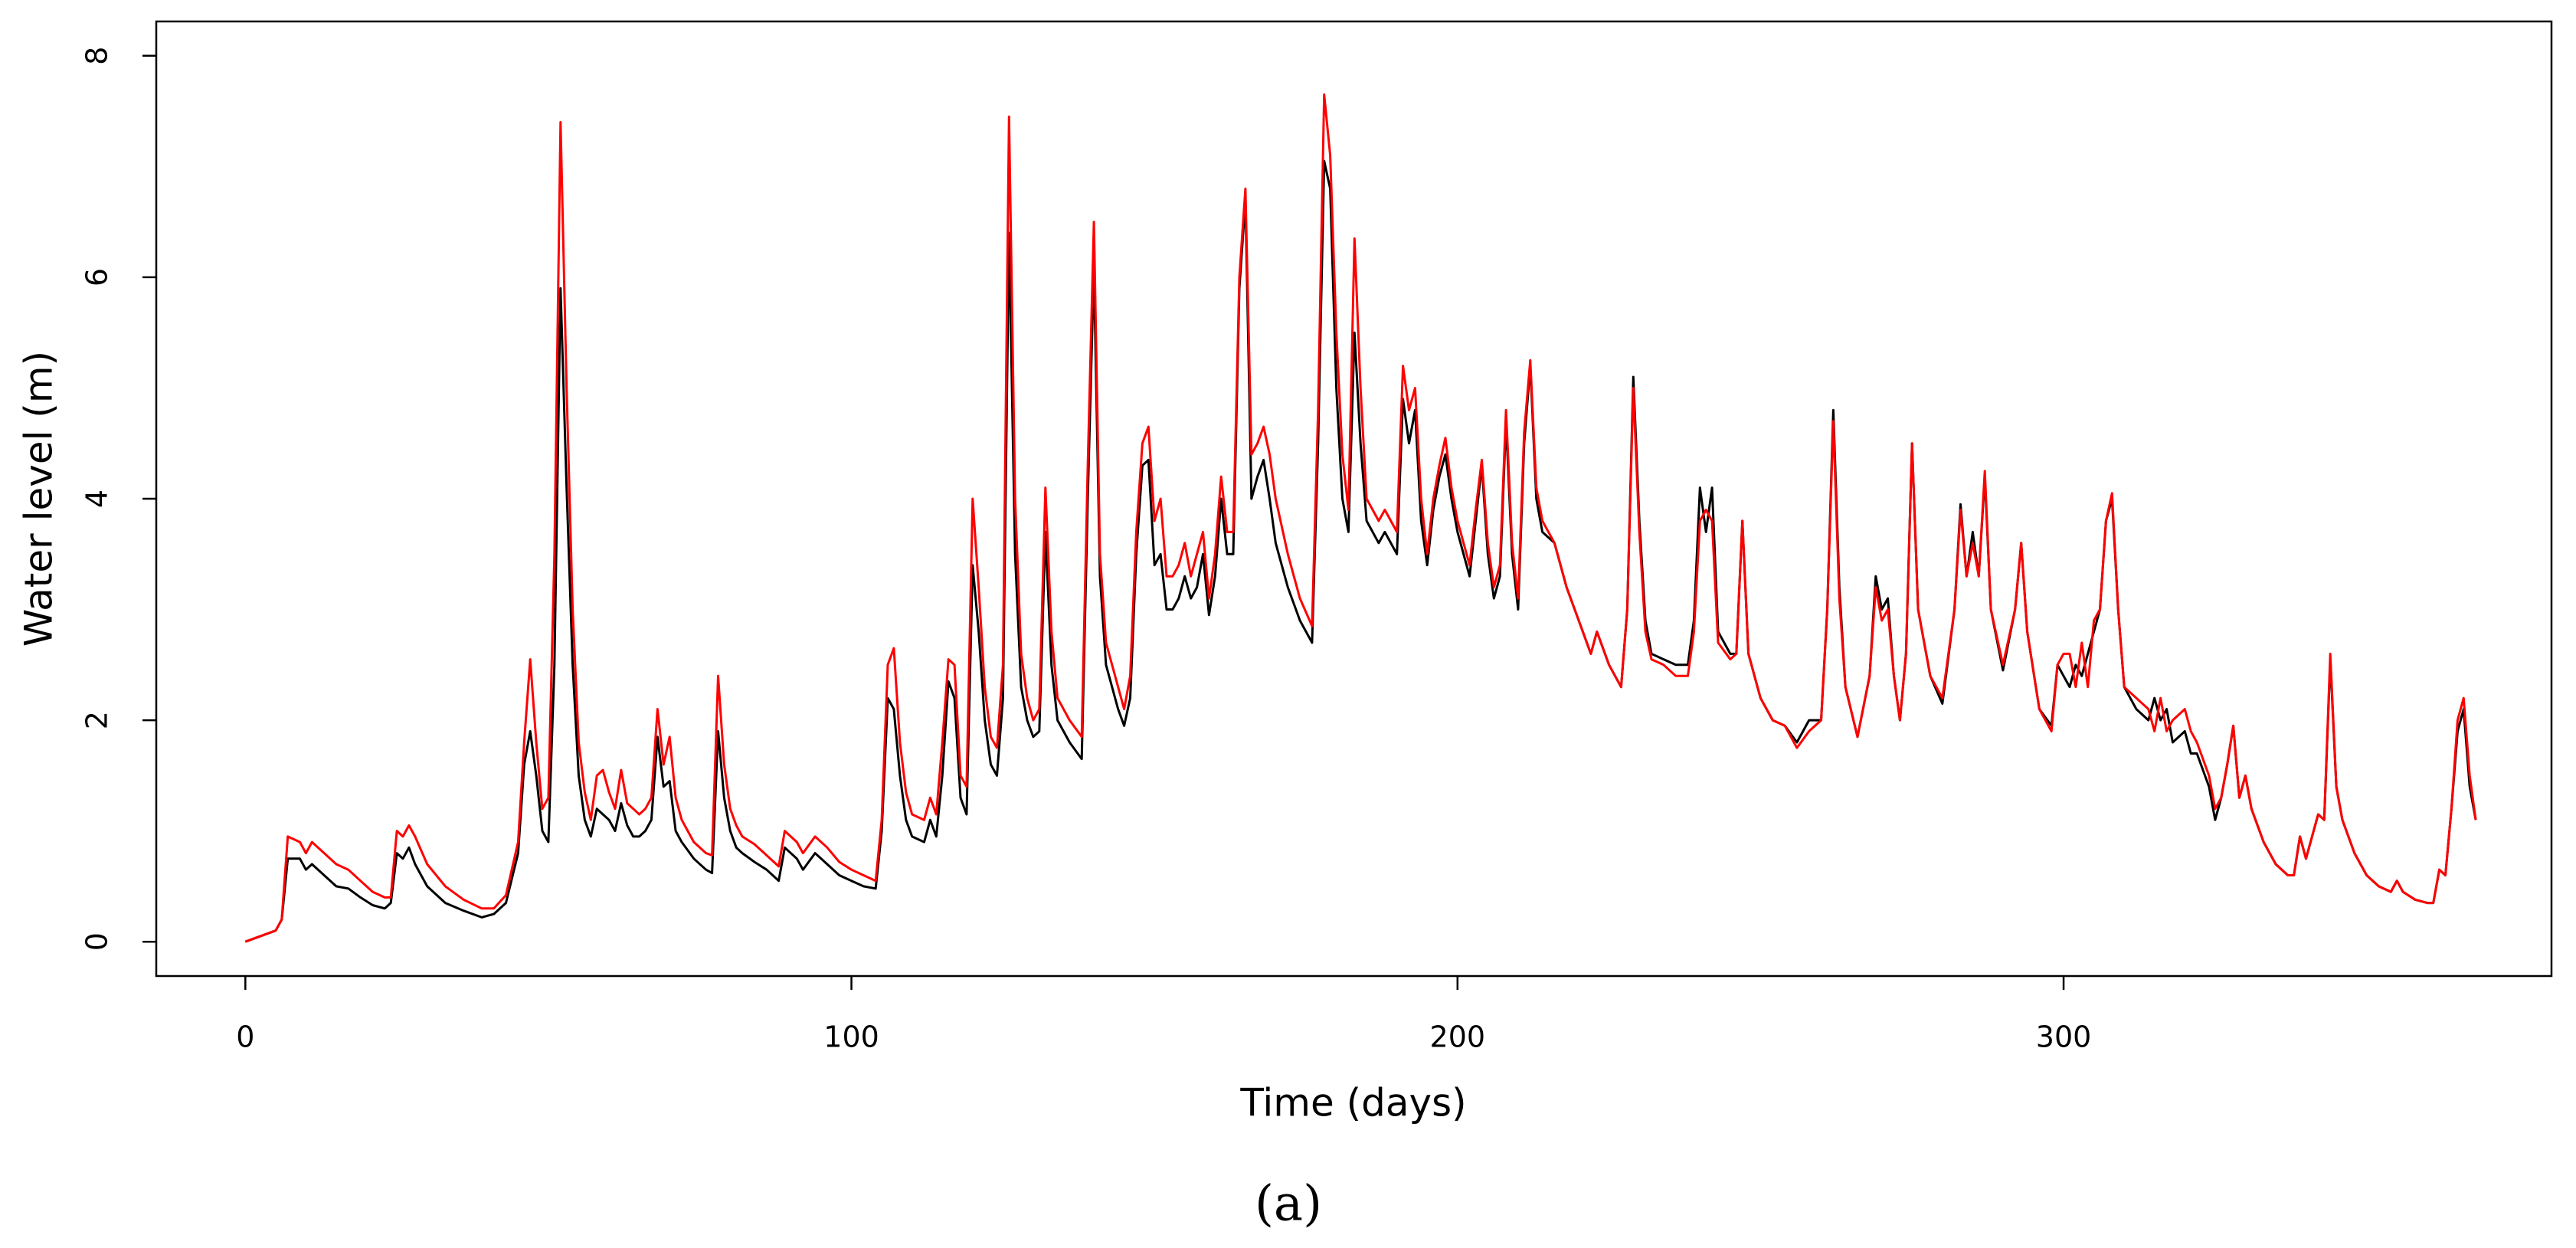  What do you see at coordinates (2064, 1037) in the screenshot?
I see `x-tick-label: 300` at bounding box center [2064, 1037].